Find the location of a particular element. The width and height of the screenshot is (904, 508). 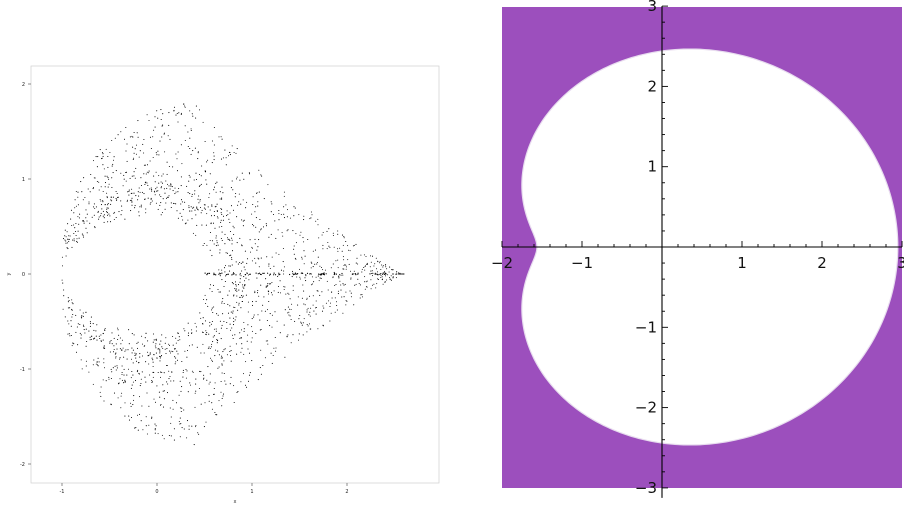

right-x-tick-label: −2 is located at coordinates (502, 263).